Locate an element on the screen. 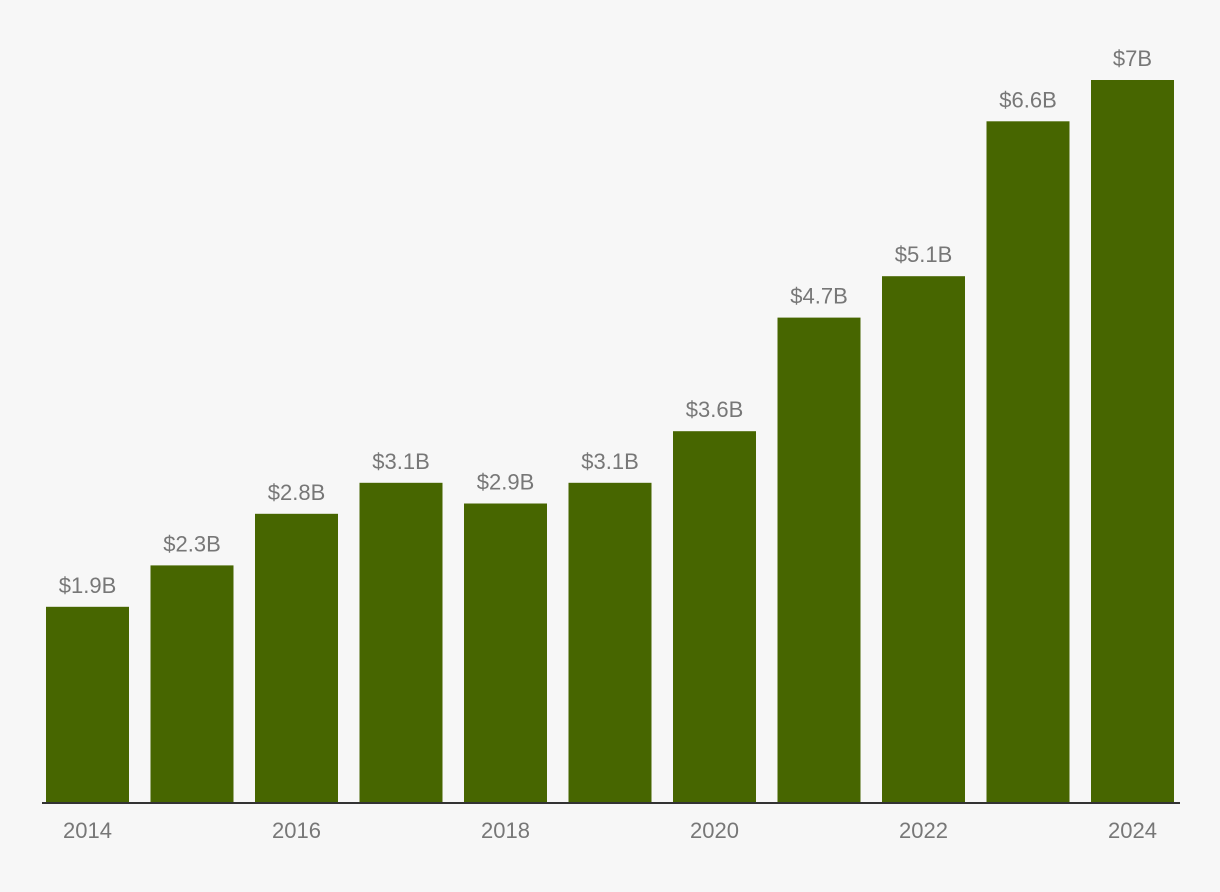 The height and width of the screenshot is (892, 1220). bar-2016 is located at coordinates (296, 658).